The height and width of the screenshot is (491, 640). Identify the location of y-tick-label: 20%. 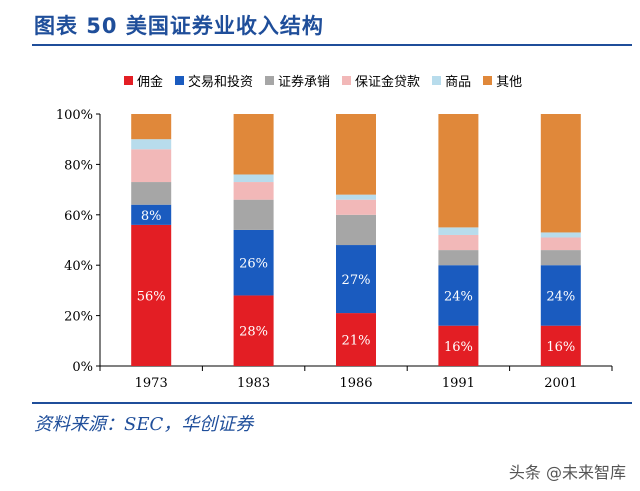
(78, 317).